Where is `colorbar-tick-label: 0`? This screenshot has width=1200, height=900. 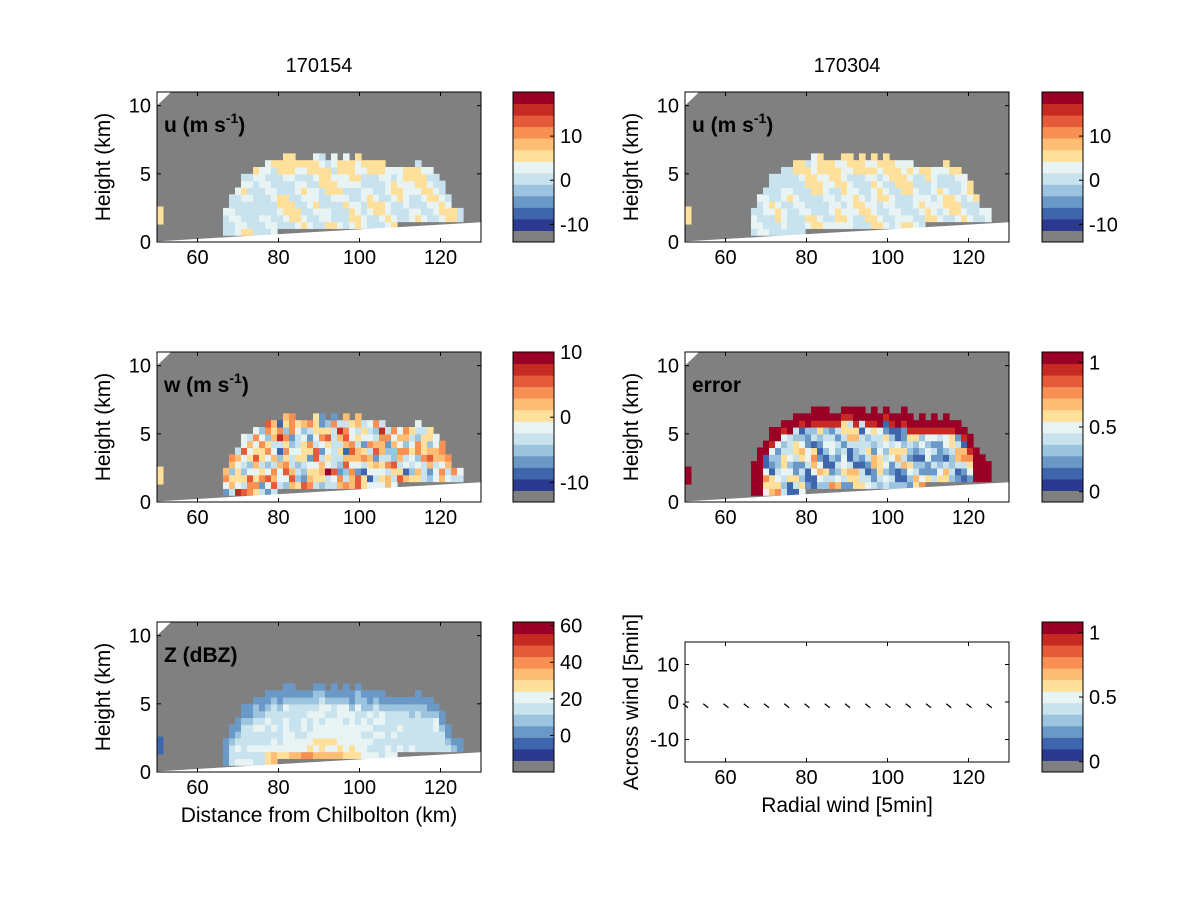 colorbar-tick-label: 0 is located at coordinates (1094, 763).